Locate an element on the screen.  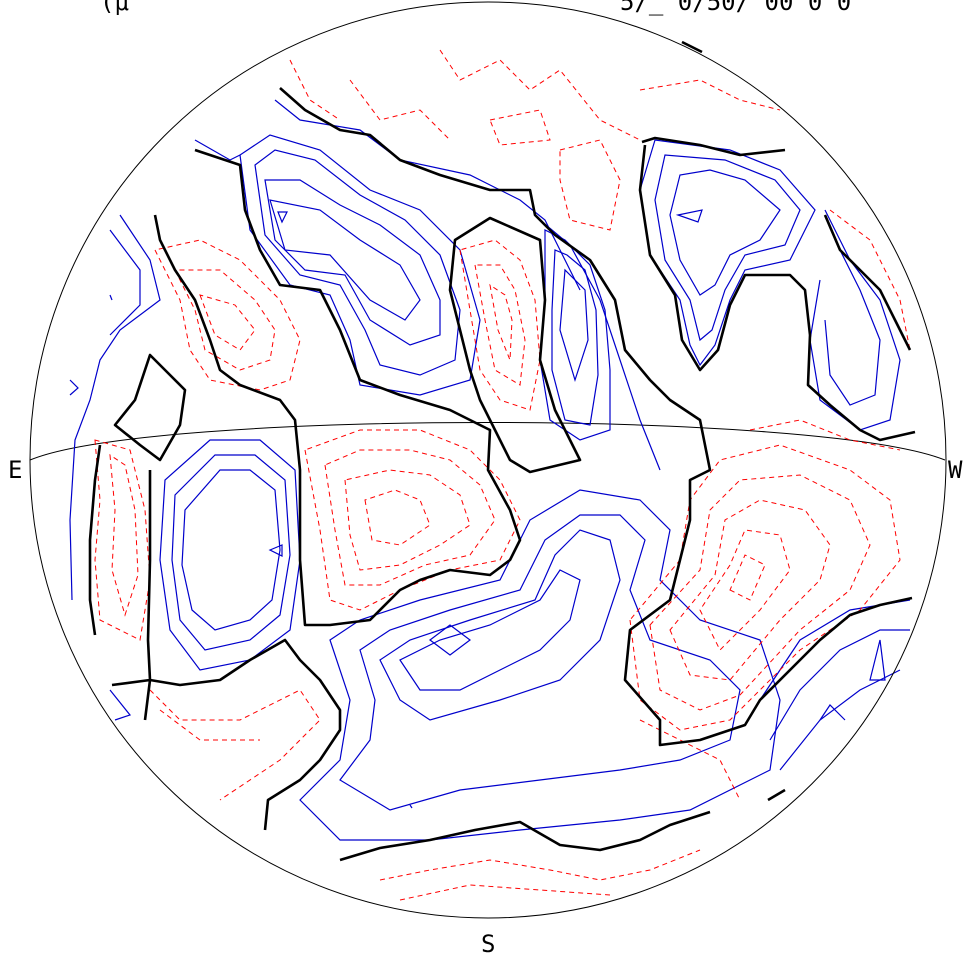
compass-label-south: S is located at coordinates (488, 944).